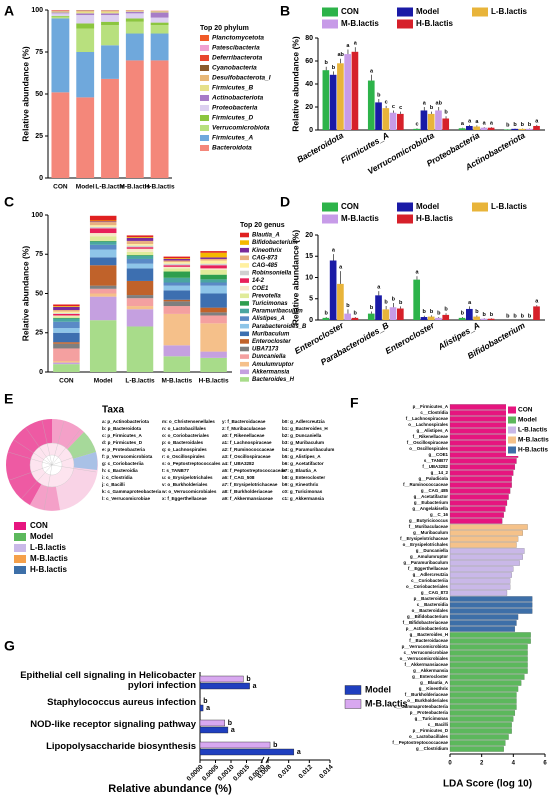  Describe the element at coordinates (41, 536) in the screenshot. I see `legend-label: Model` at that location.